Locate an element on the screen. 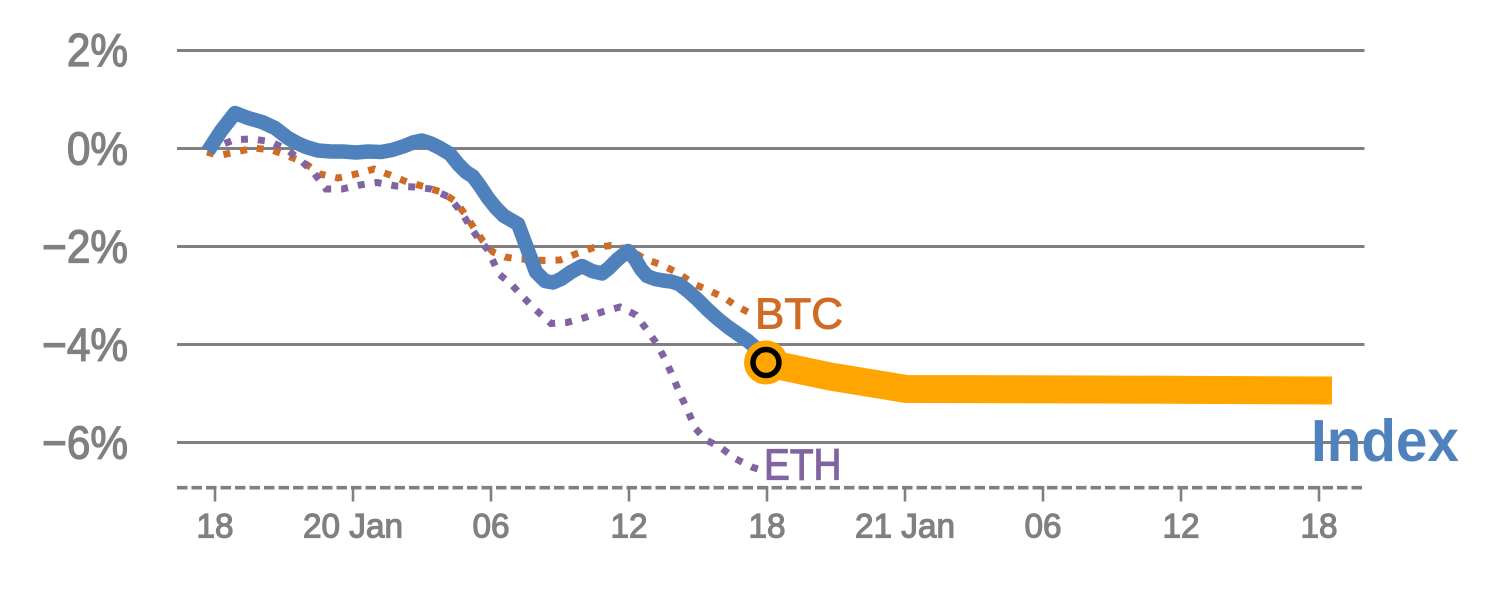 This screenshot has height=600, width=1500. svg-text: BTC is located at coordinates (799, 314).